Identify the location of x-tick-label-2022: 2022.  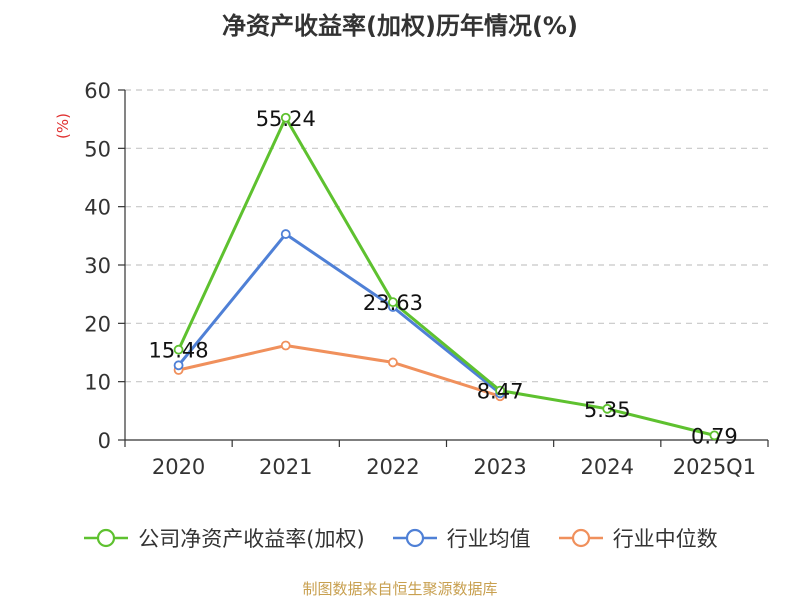
(392, 467).